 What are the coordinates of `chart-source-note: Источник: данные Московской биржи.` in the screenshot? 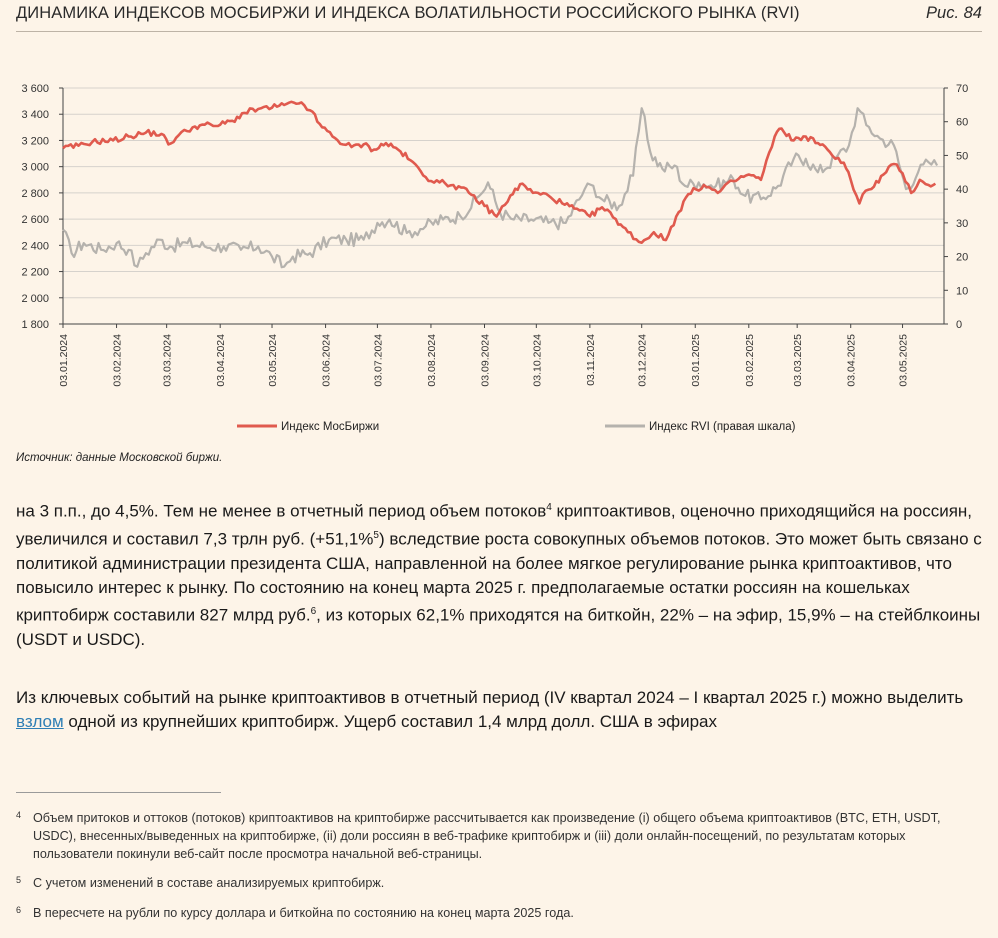 It's located at (119, 458).